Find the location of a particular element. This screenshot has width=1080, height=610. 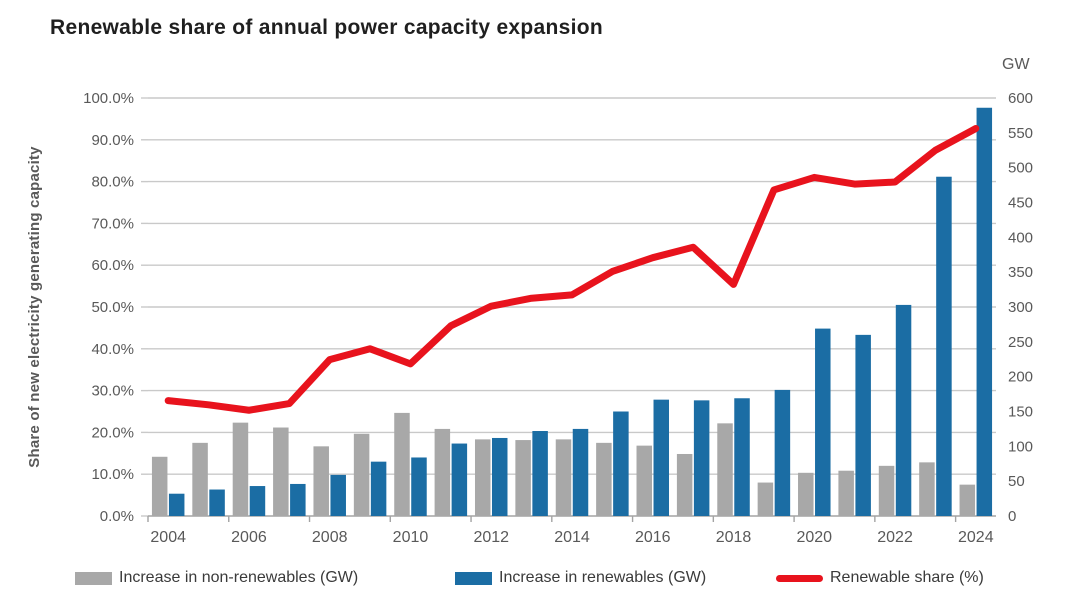

bar-nonrenewables-2017 is located at coordinates (684, 484).